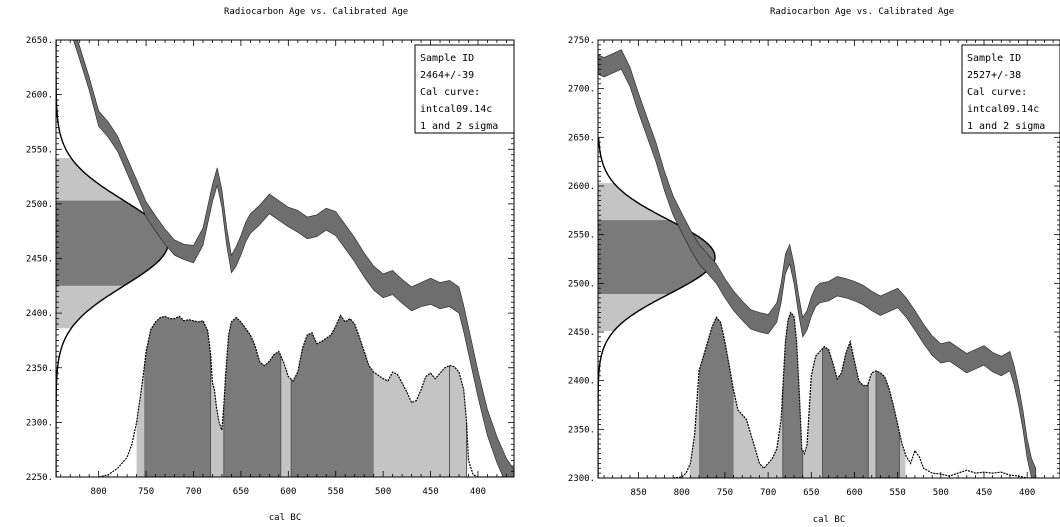  I want to click on gaussian-curve, so click(657, 307).